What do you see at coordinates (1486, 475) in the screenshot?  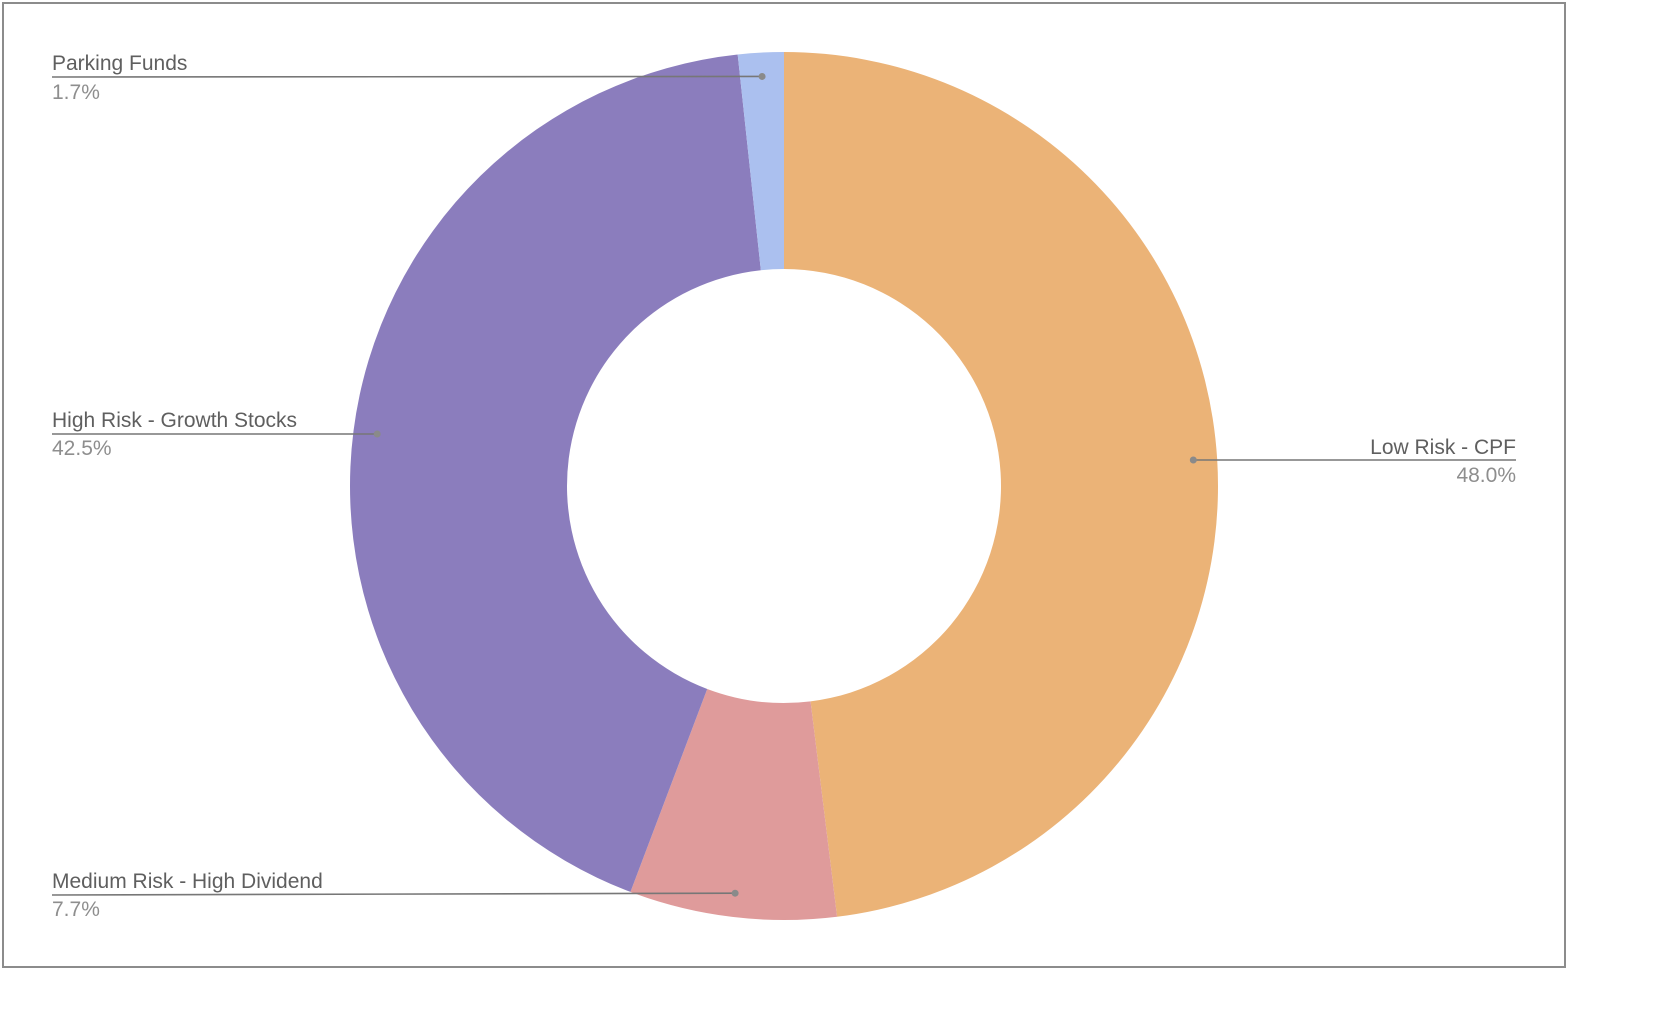 I see `label-value-low-risk-cpf: 48.0%` at bounding box center [1486, 475].